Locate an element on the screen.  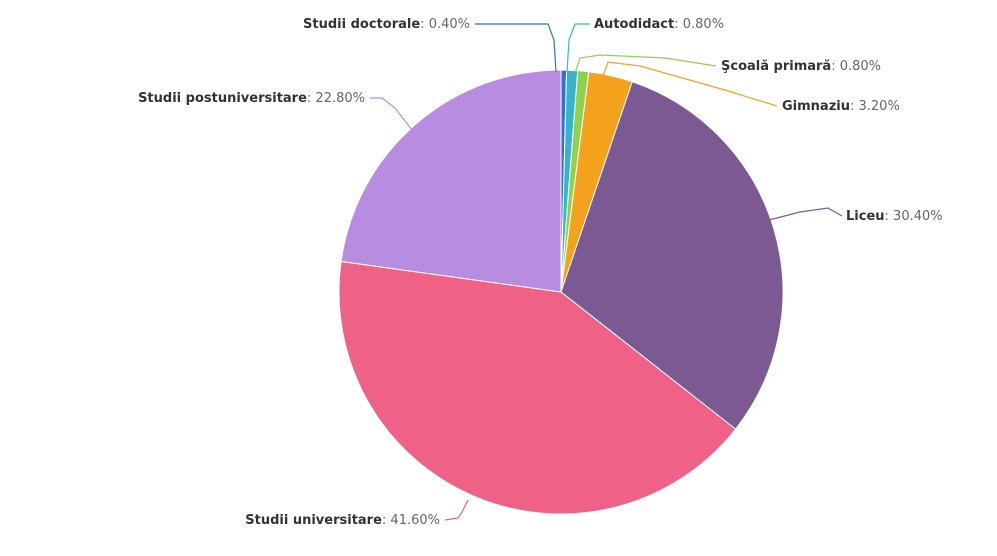
connector-gimnaziu is located at coordinates (690, 84).